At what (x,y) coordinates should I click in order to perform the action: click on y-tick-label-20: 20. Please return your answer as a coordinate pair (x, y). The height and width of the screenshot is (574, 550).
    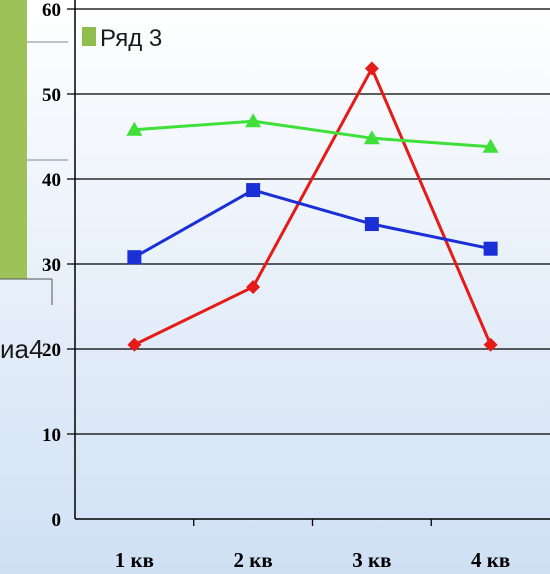
    Looking at the image, I should click on (51, 350).